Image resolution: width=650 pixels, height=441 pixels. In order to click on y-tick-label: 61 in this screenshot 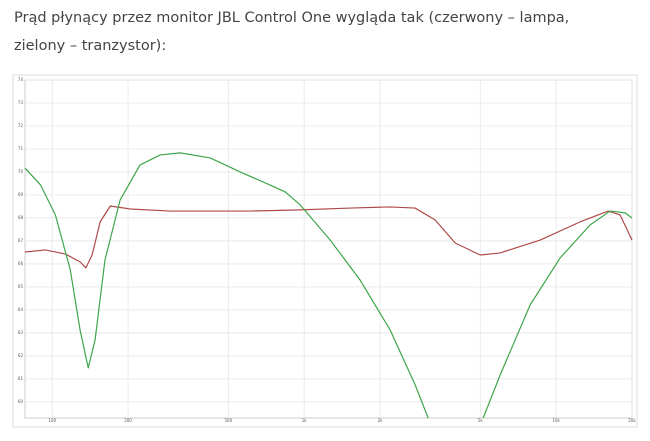, I will do `click(21, 378)`.